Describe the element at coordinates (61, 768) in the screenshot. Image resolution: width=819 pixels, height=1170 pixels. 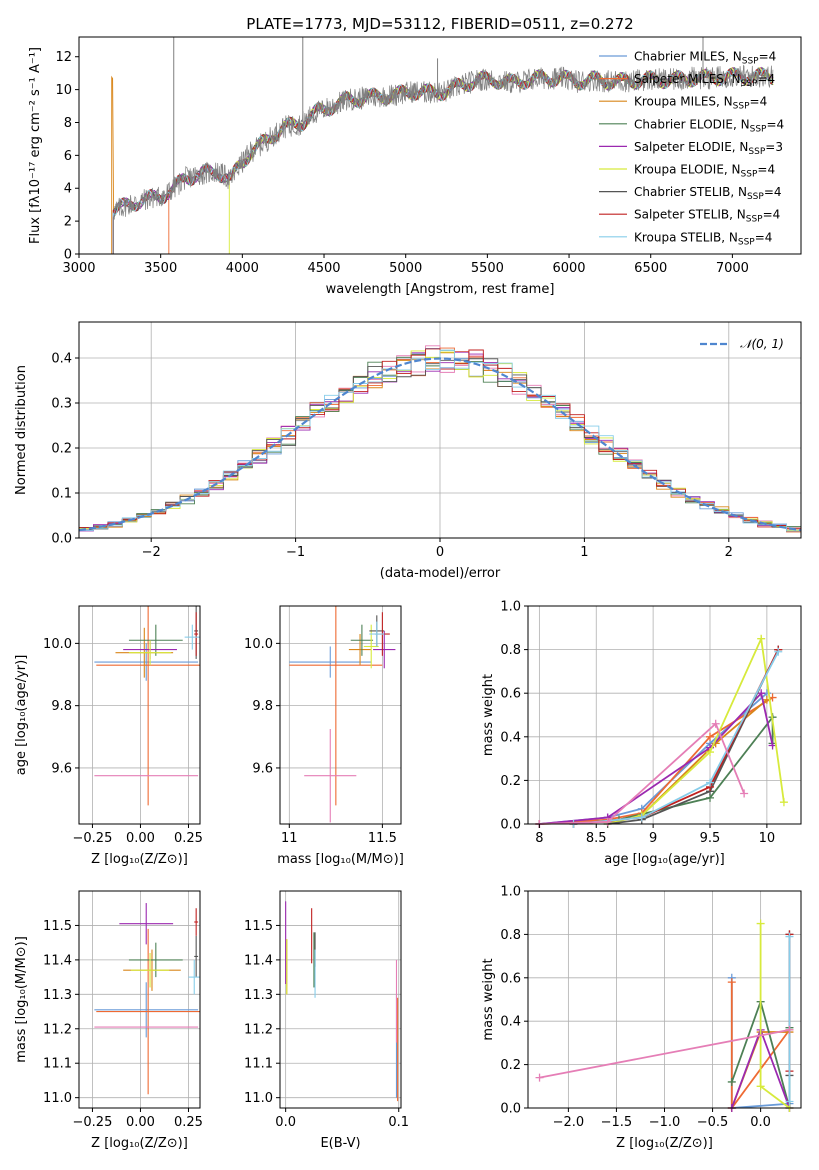
I see `y-tick-label: 9.6` at that location.